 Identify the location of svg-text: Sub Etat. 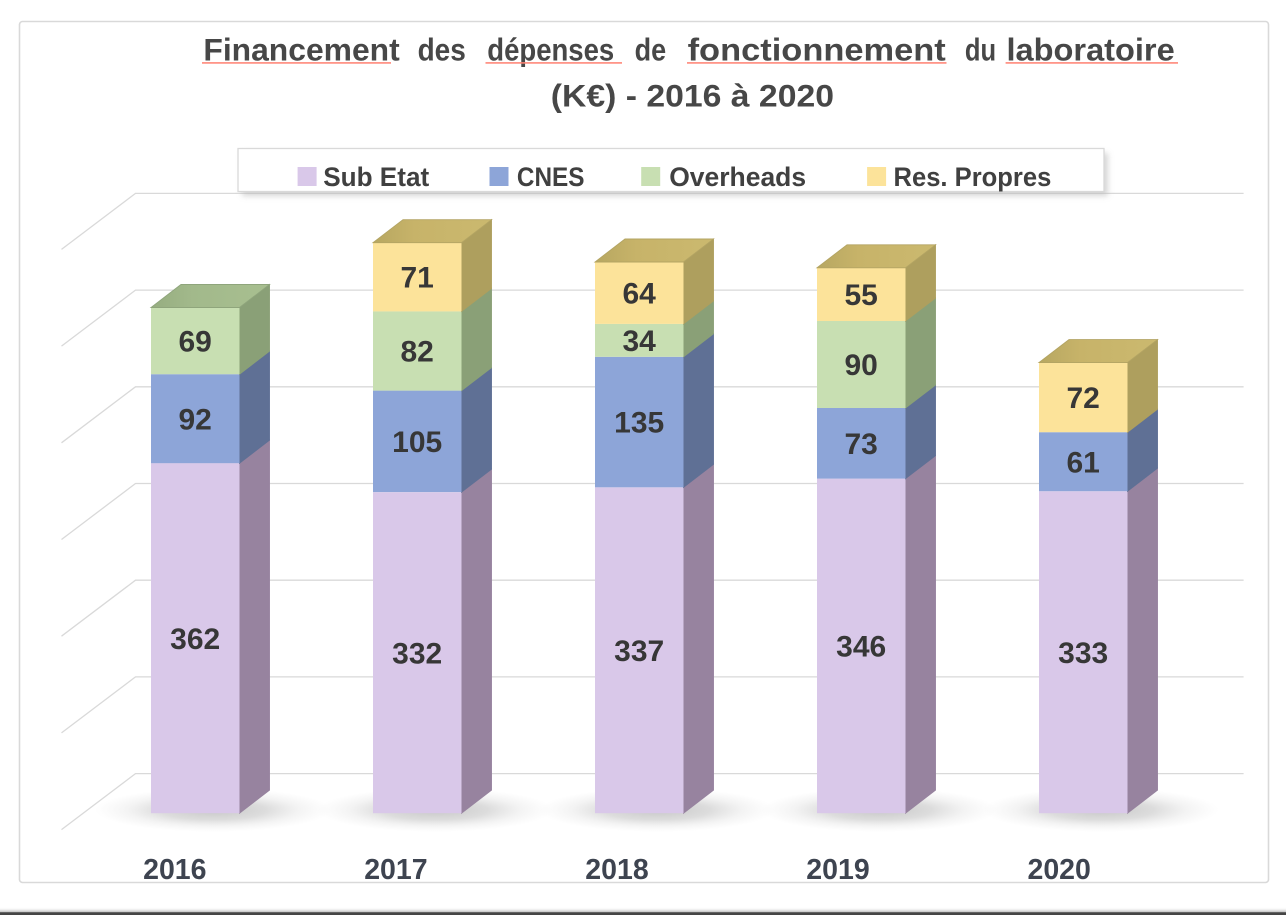
(376, 177).